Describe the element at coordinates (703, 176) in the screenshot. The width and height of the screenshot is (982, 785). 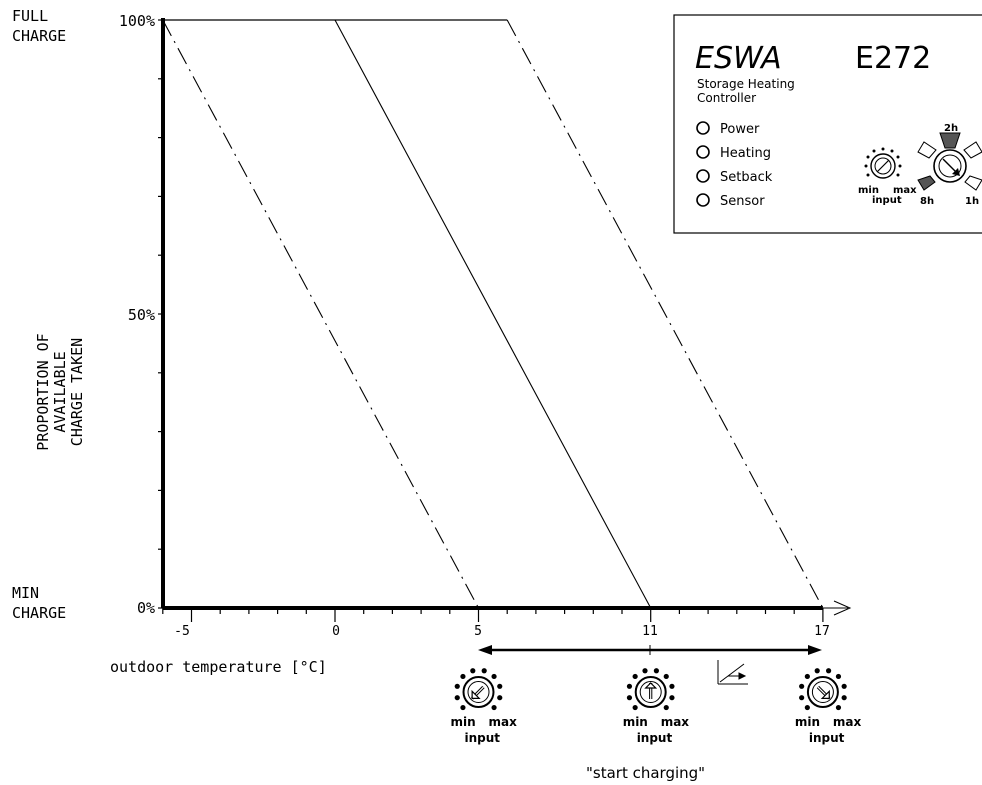
I see `setback-led-icon` at that location.